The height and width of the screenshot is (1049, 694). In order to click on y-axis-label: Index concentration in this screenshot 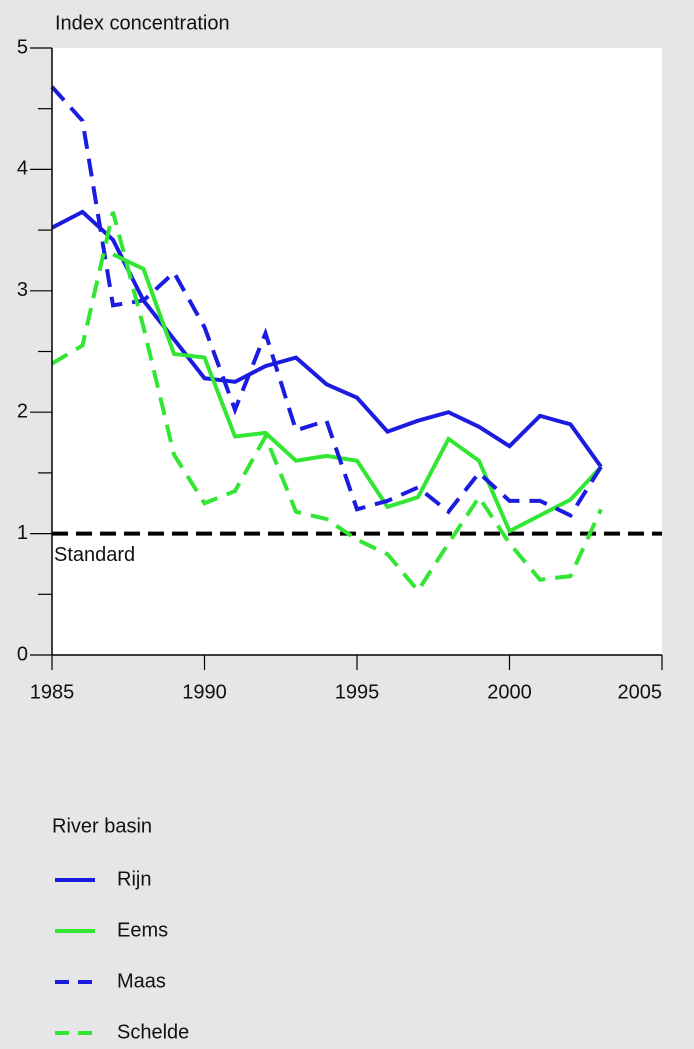, I will do `click(142, 23)`.